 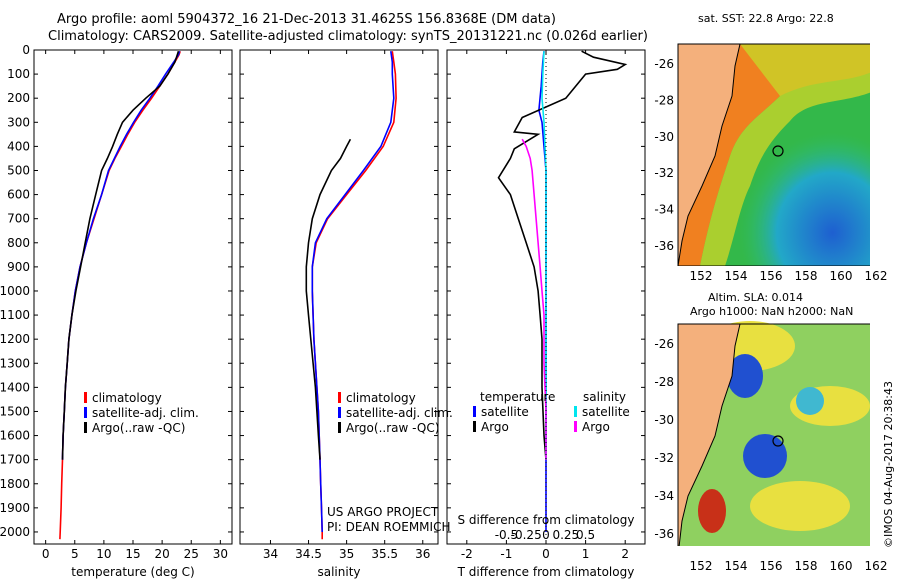 What do you see at coordinates (308, 554) in the screenshot?
I see `x-tick-label: 34.5` at bounding box center [308, 554].